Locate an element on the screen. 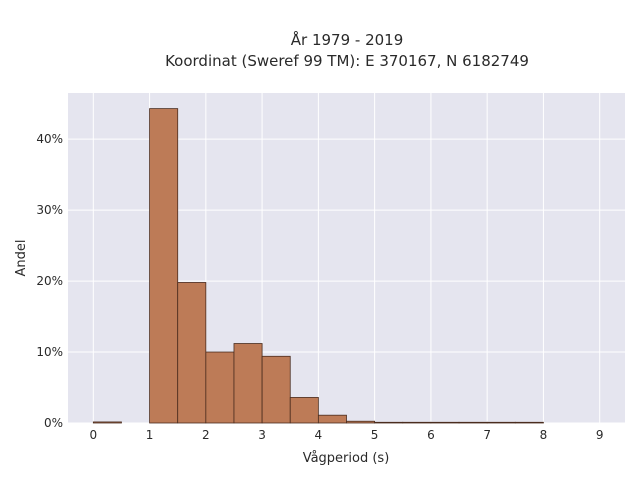  x-tick-label: 7 is located at coordinates (487, 435).